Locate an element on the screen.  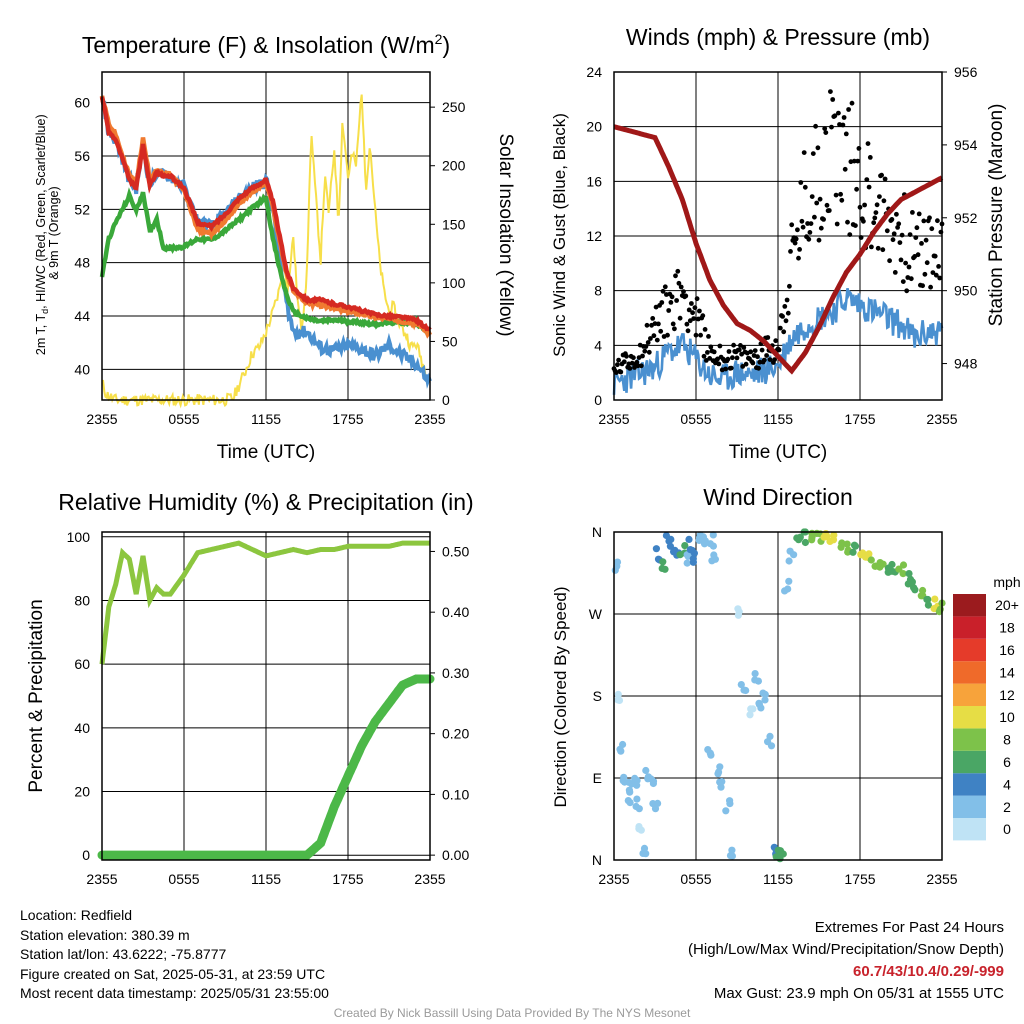
direction-grid is located at coordinates (778, 696).